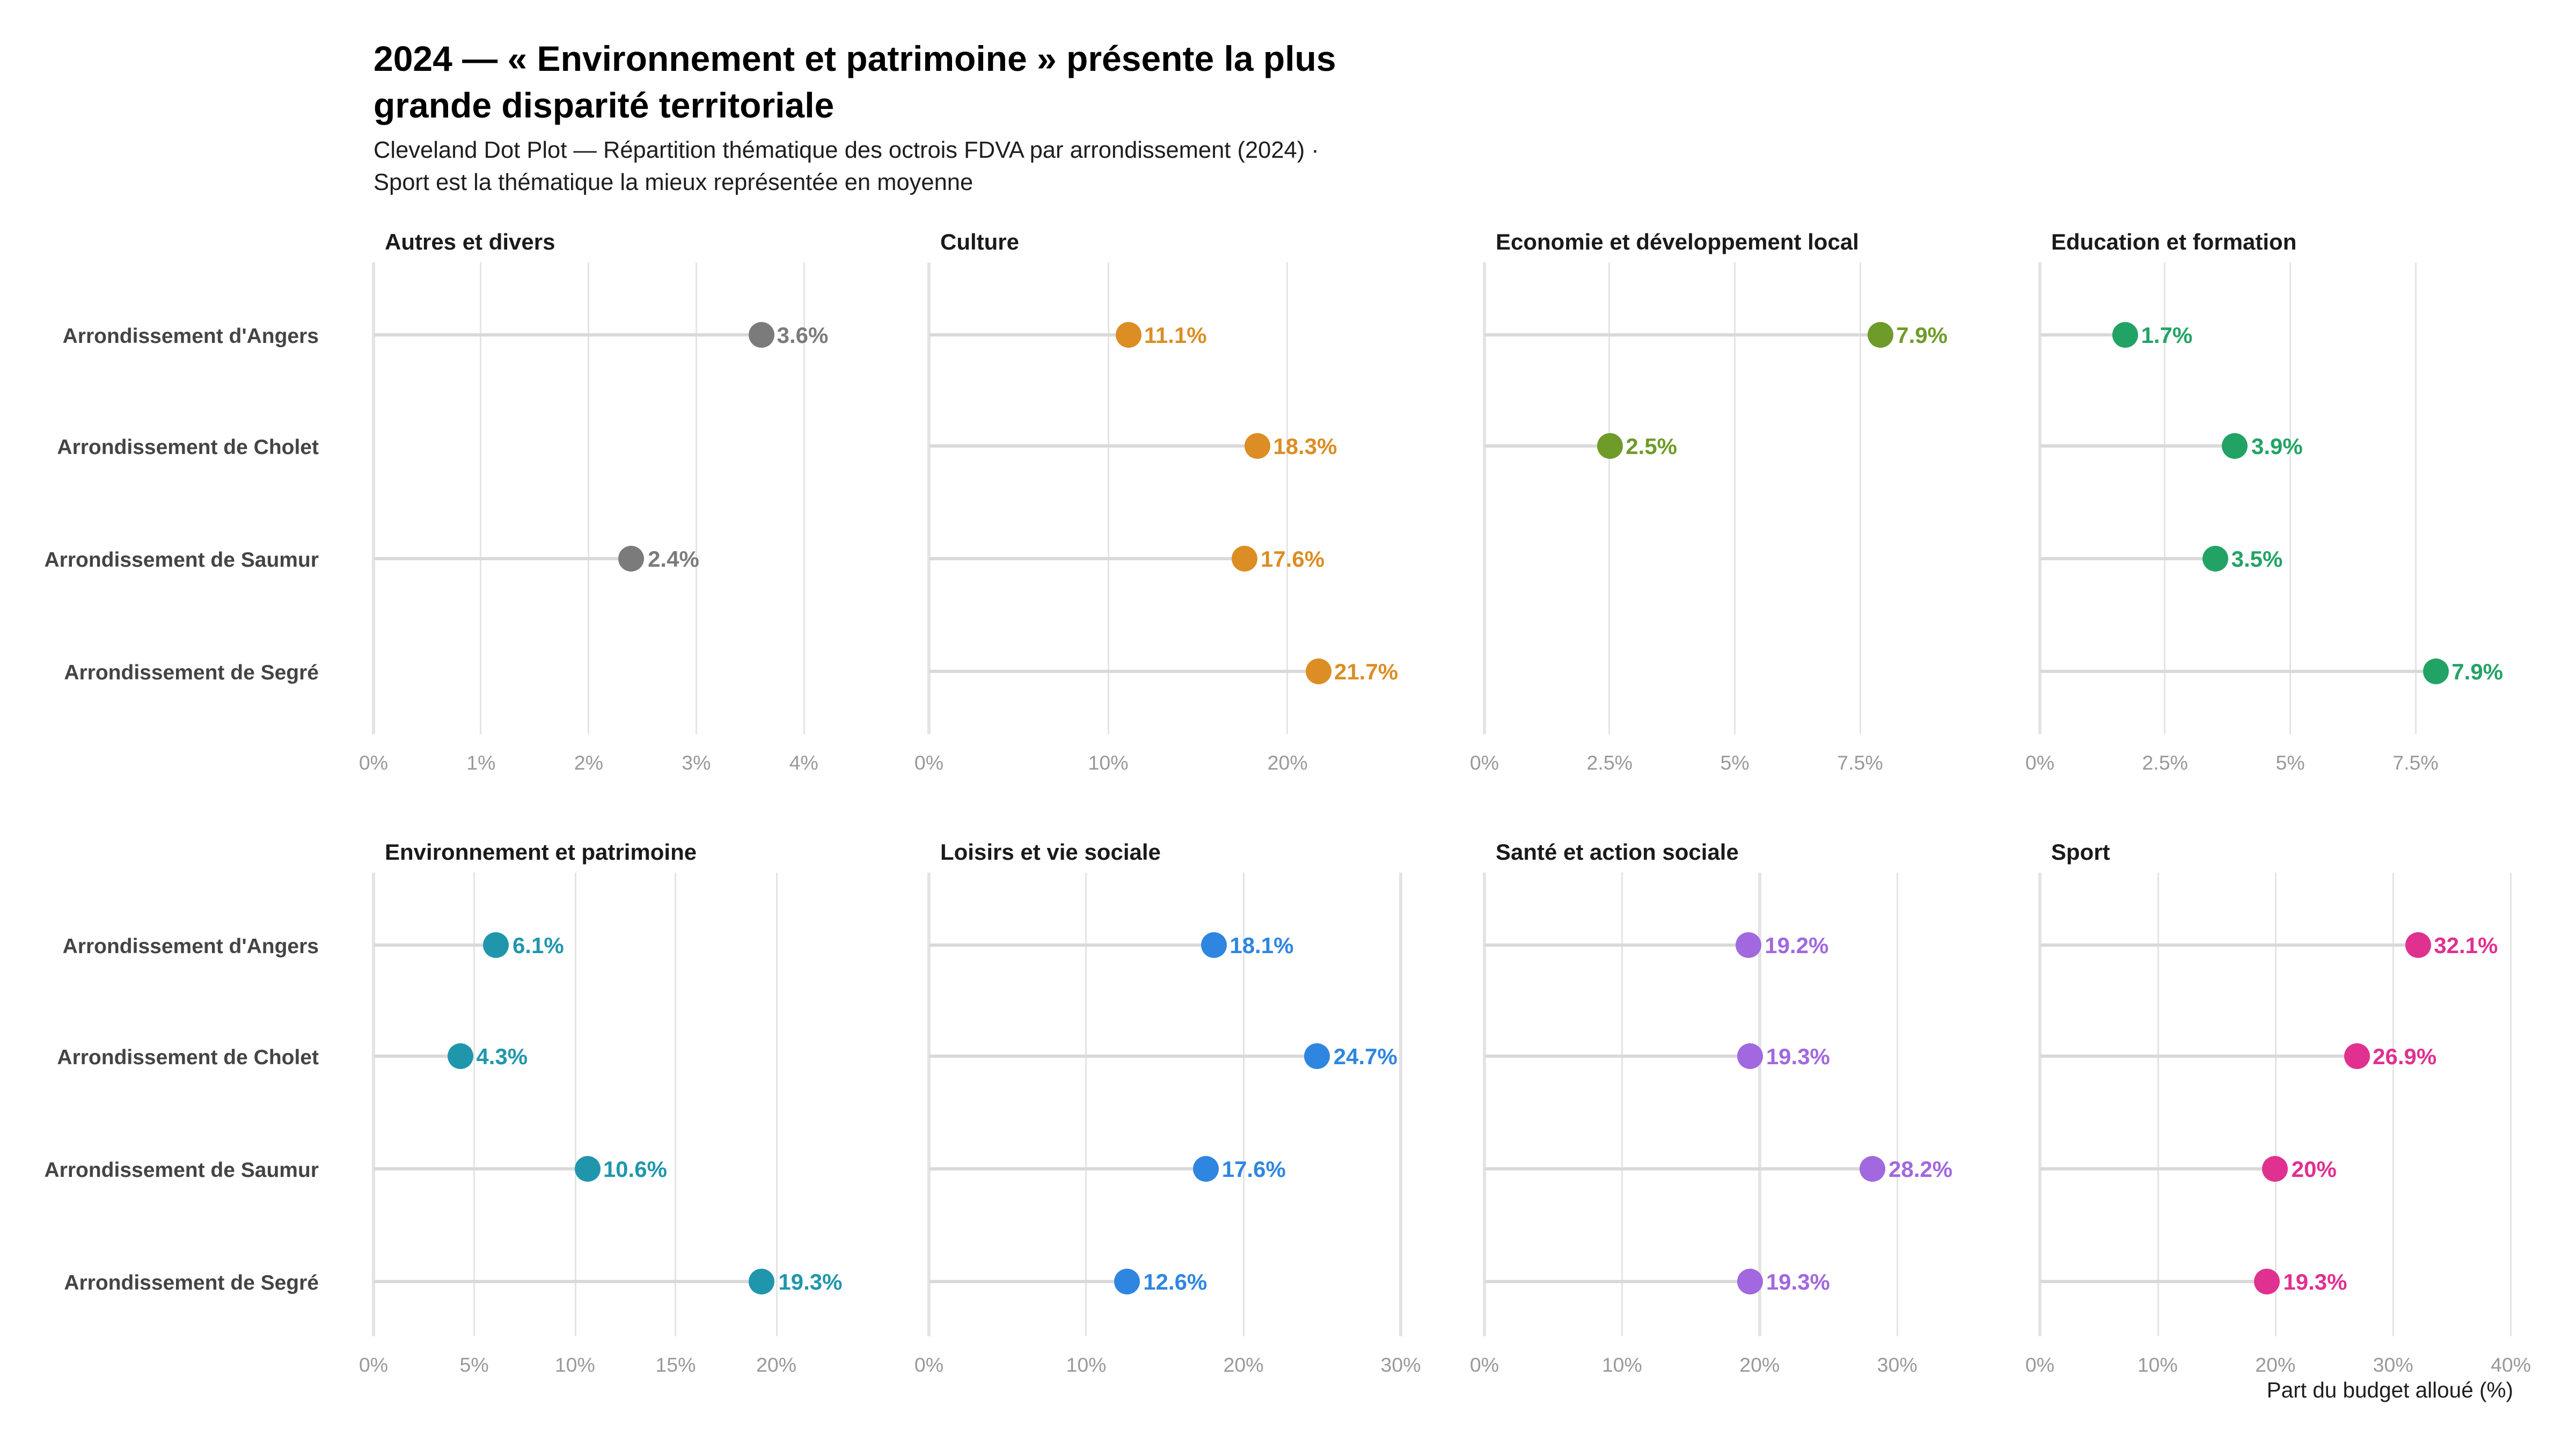 This screenshot has width=2576, height=1449. I want to click on x-tick-label: 5%, so click(474, 1365).